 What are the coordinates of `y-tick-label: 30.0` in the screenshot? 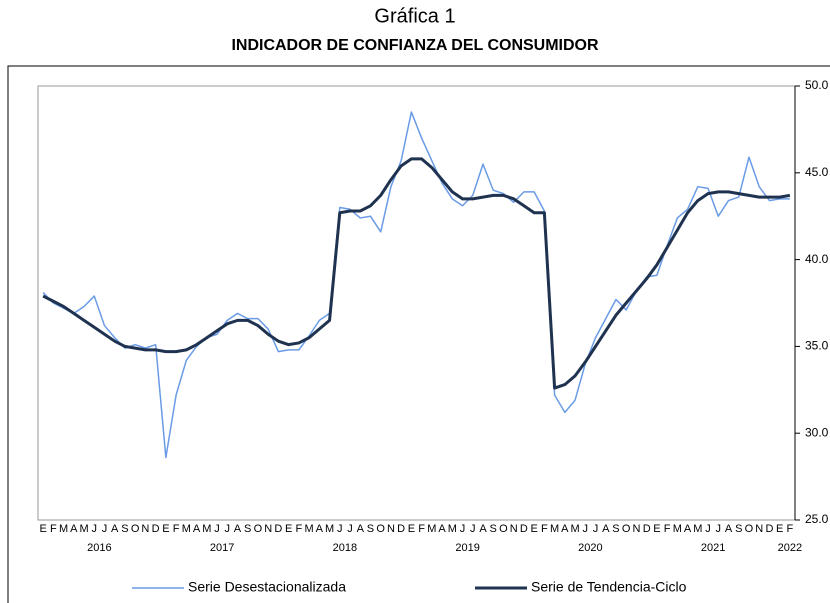 It's located at (817, 432).